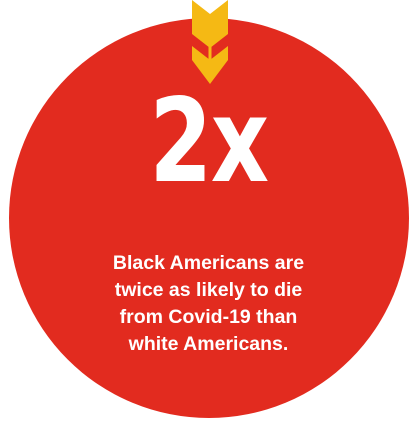 This screenshot has height=429, width=417. What do you see at coordinates (208, 317) in the screenshot?
I see `caption-line: from Covid-19 than` at bounding box center [208, 317].